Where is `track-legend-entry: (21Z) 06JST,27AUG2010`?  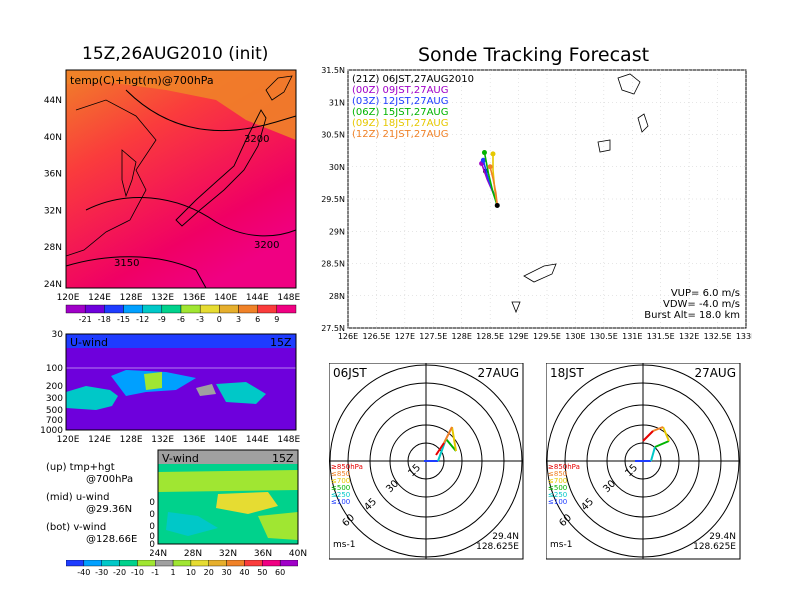
track-legend-entry: (21Z) 06JST,27AUG2010 is located at coordinates (413, 79).